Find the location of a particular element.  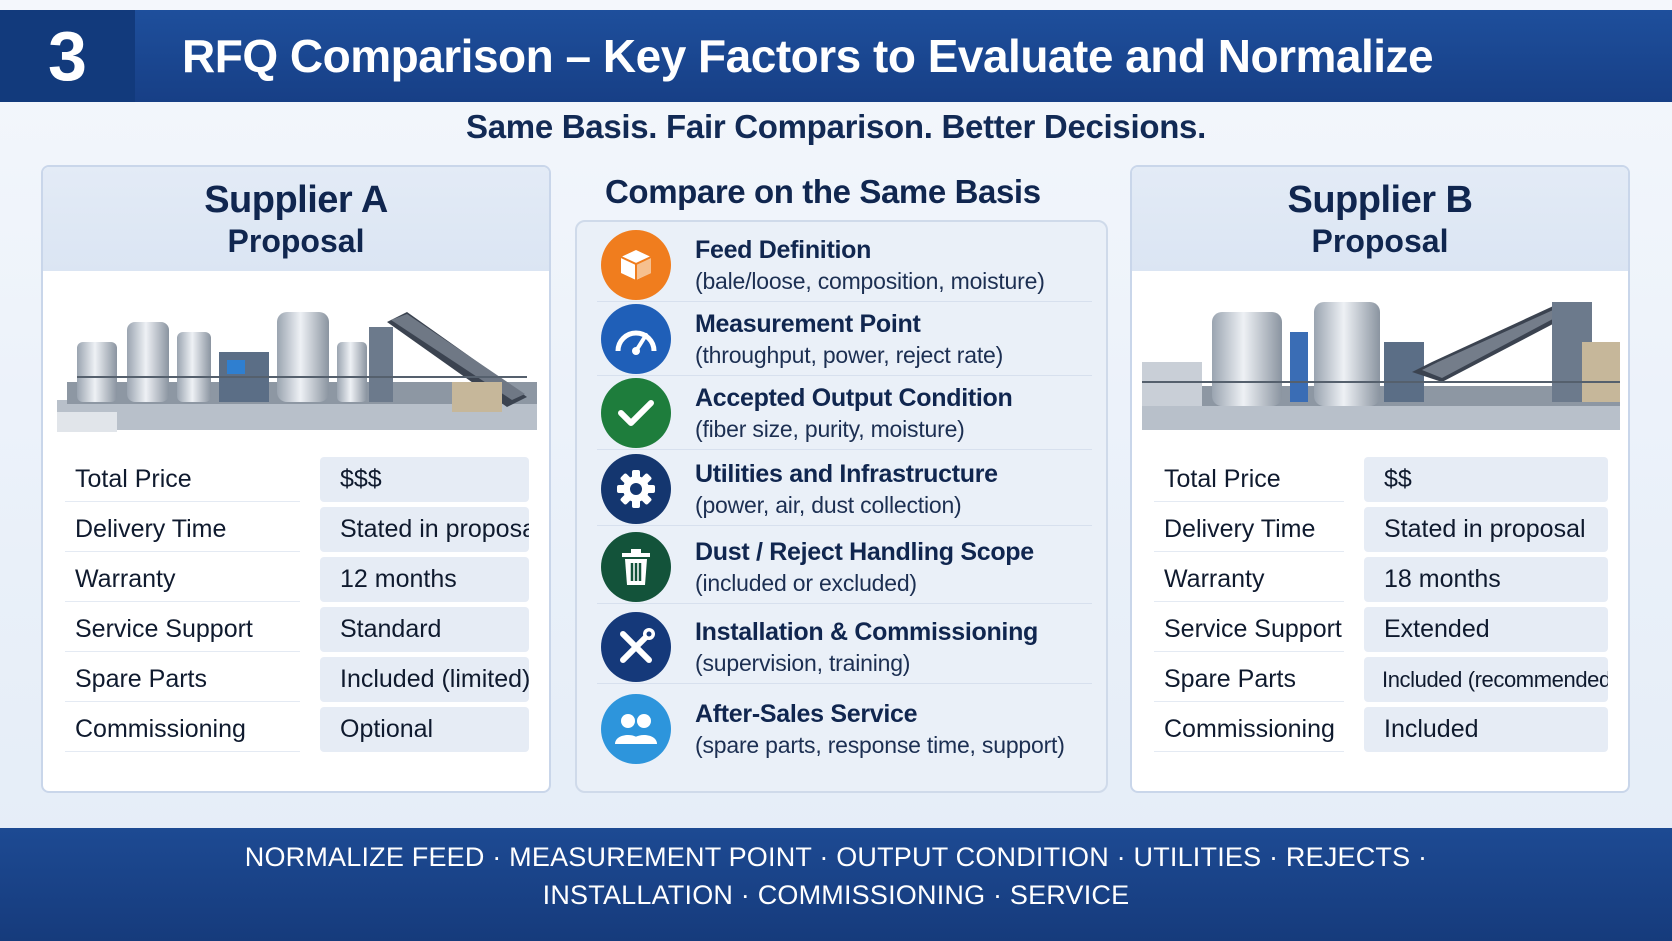

table-row: Service Support Extended is located at coordinates (1381, 629).